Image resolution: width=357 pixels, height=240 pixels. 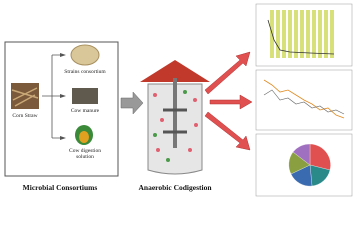 I want to click on branch-lines, so click(x=53, y=96).